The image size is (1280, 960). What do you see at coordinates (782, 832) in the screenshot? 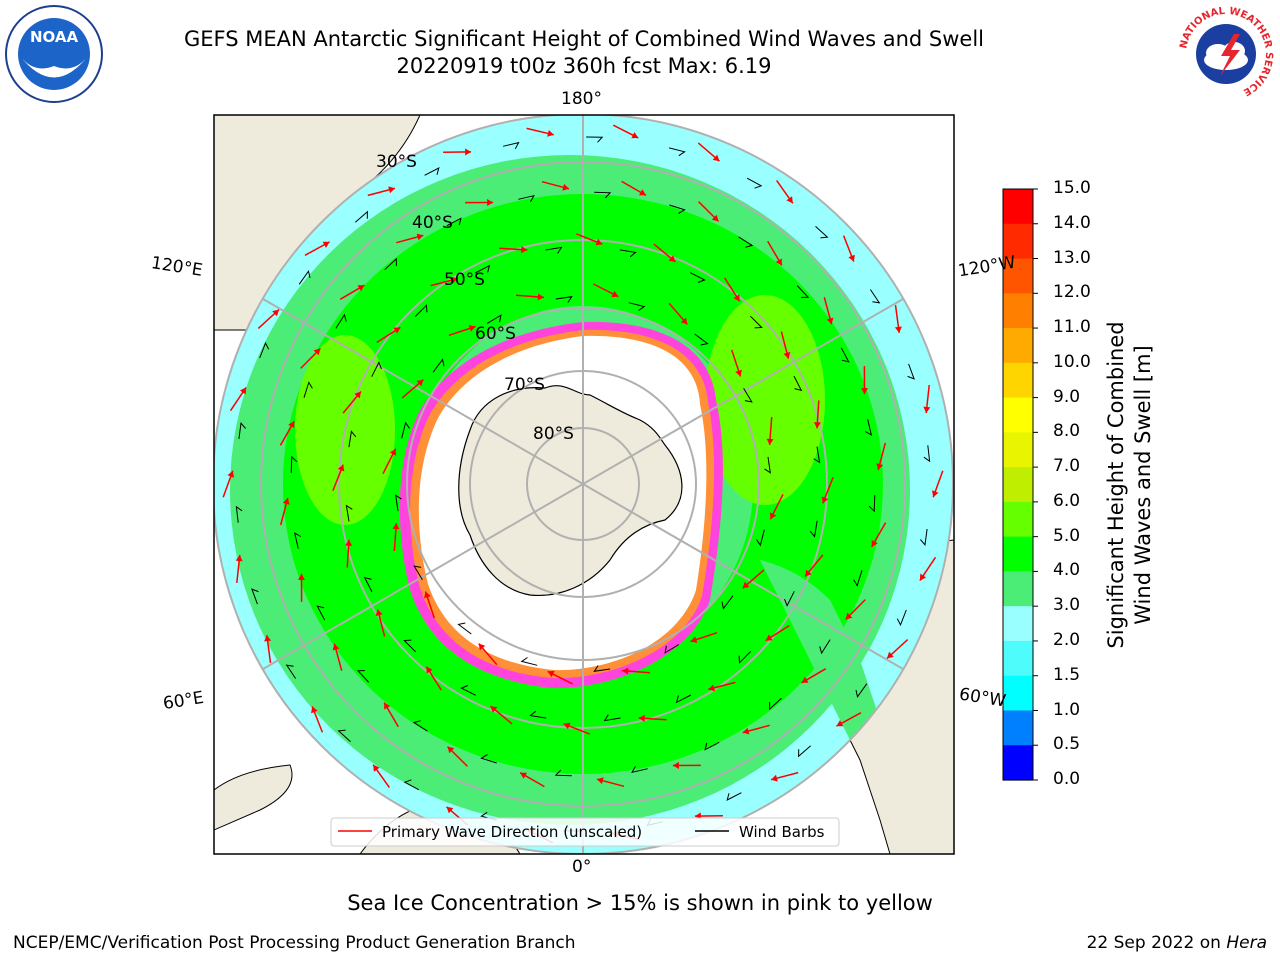
I see `legend-wind-label: Wind Barbs` at bounding box center [782, 832].